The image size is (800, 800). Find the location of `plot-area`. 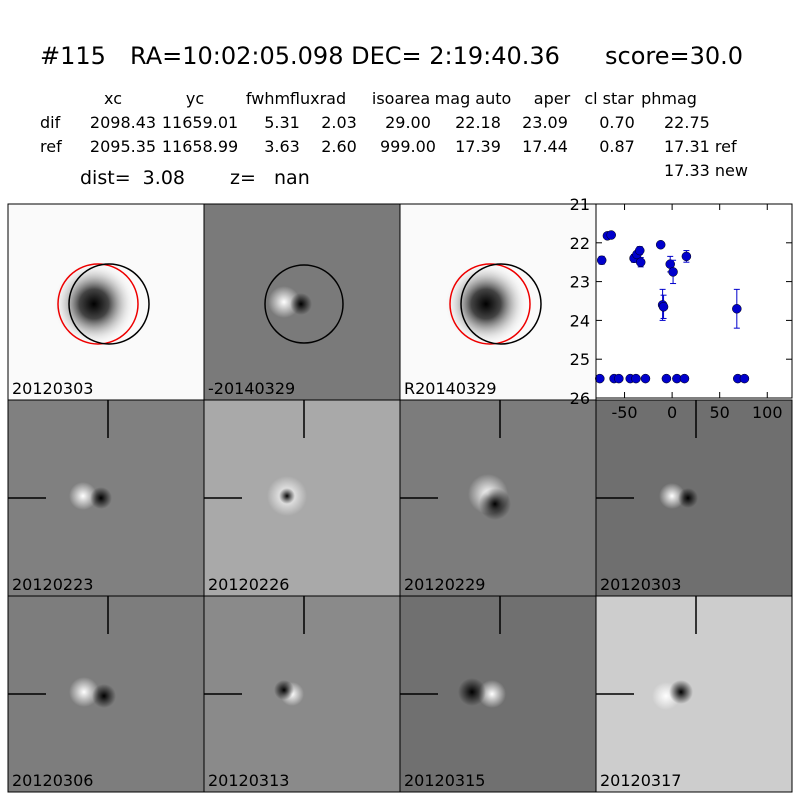

plot-area is located at coordinates (694, 301).